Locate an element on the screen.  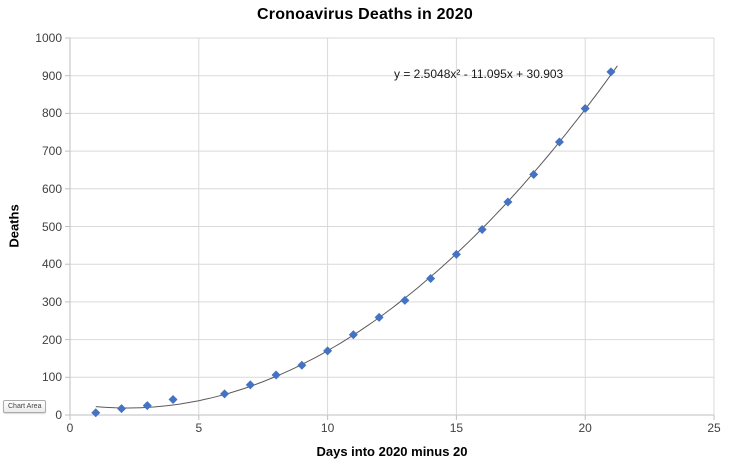
x-tick-label: 15 is located at coordinates (456, 428).